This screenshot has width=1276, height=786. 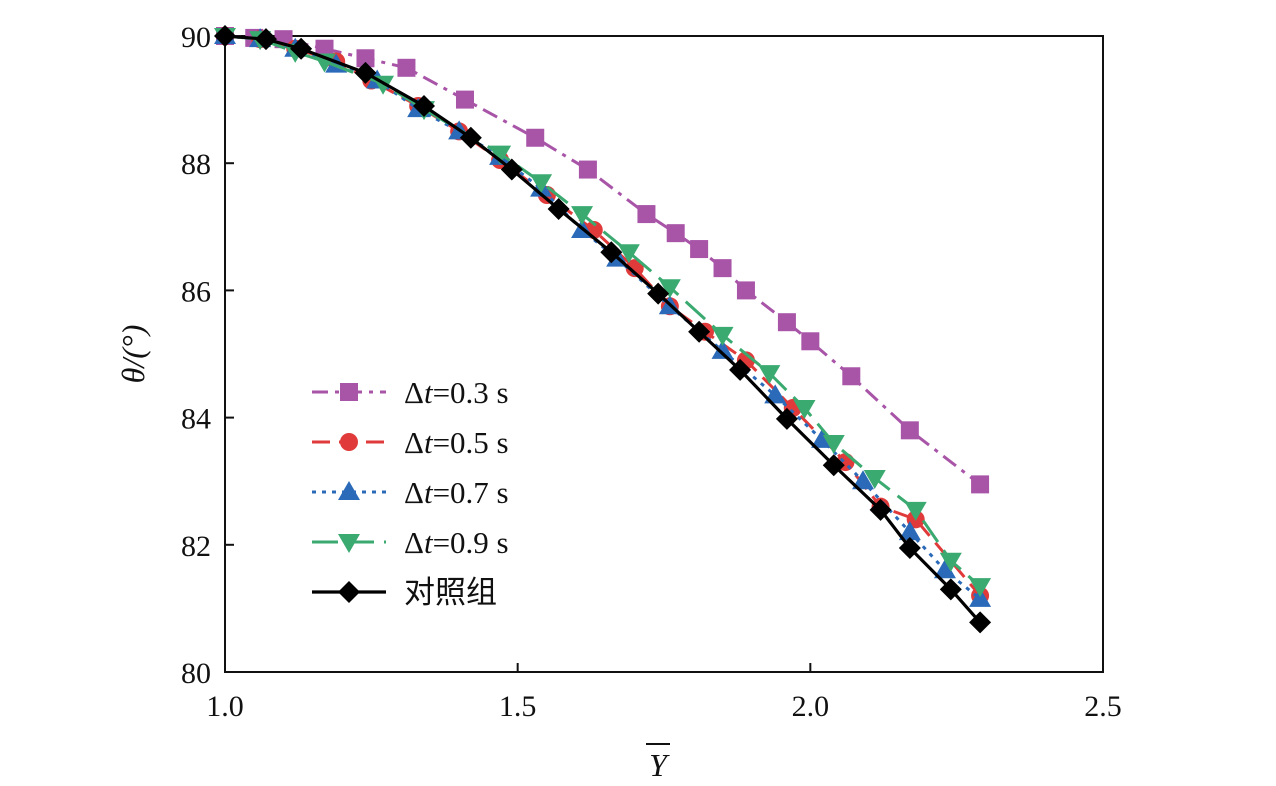 What do you see at coordinates (196, 419) in the screenshot?
I see `y-tick-label: 84` at bounding box center [196, 419].